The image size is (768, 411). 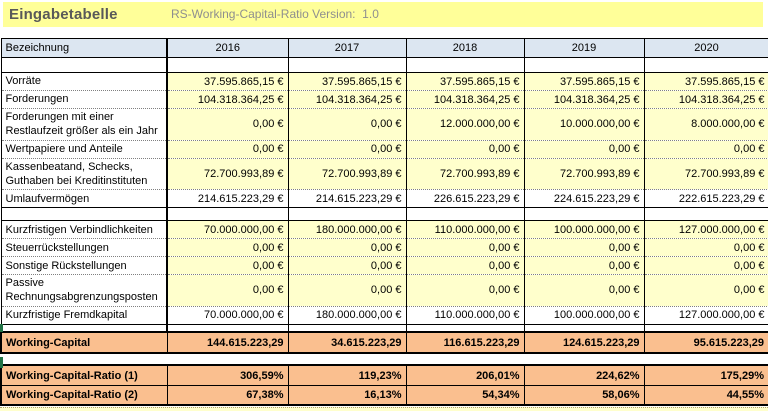 What do you see at coordinates (84, 229) in the screenshot?
I see `row-label: Kurzfristigen Verbindlichkeiten` at bounding box center [84, 229].